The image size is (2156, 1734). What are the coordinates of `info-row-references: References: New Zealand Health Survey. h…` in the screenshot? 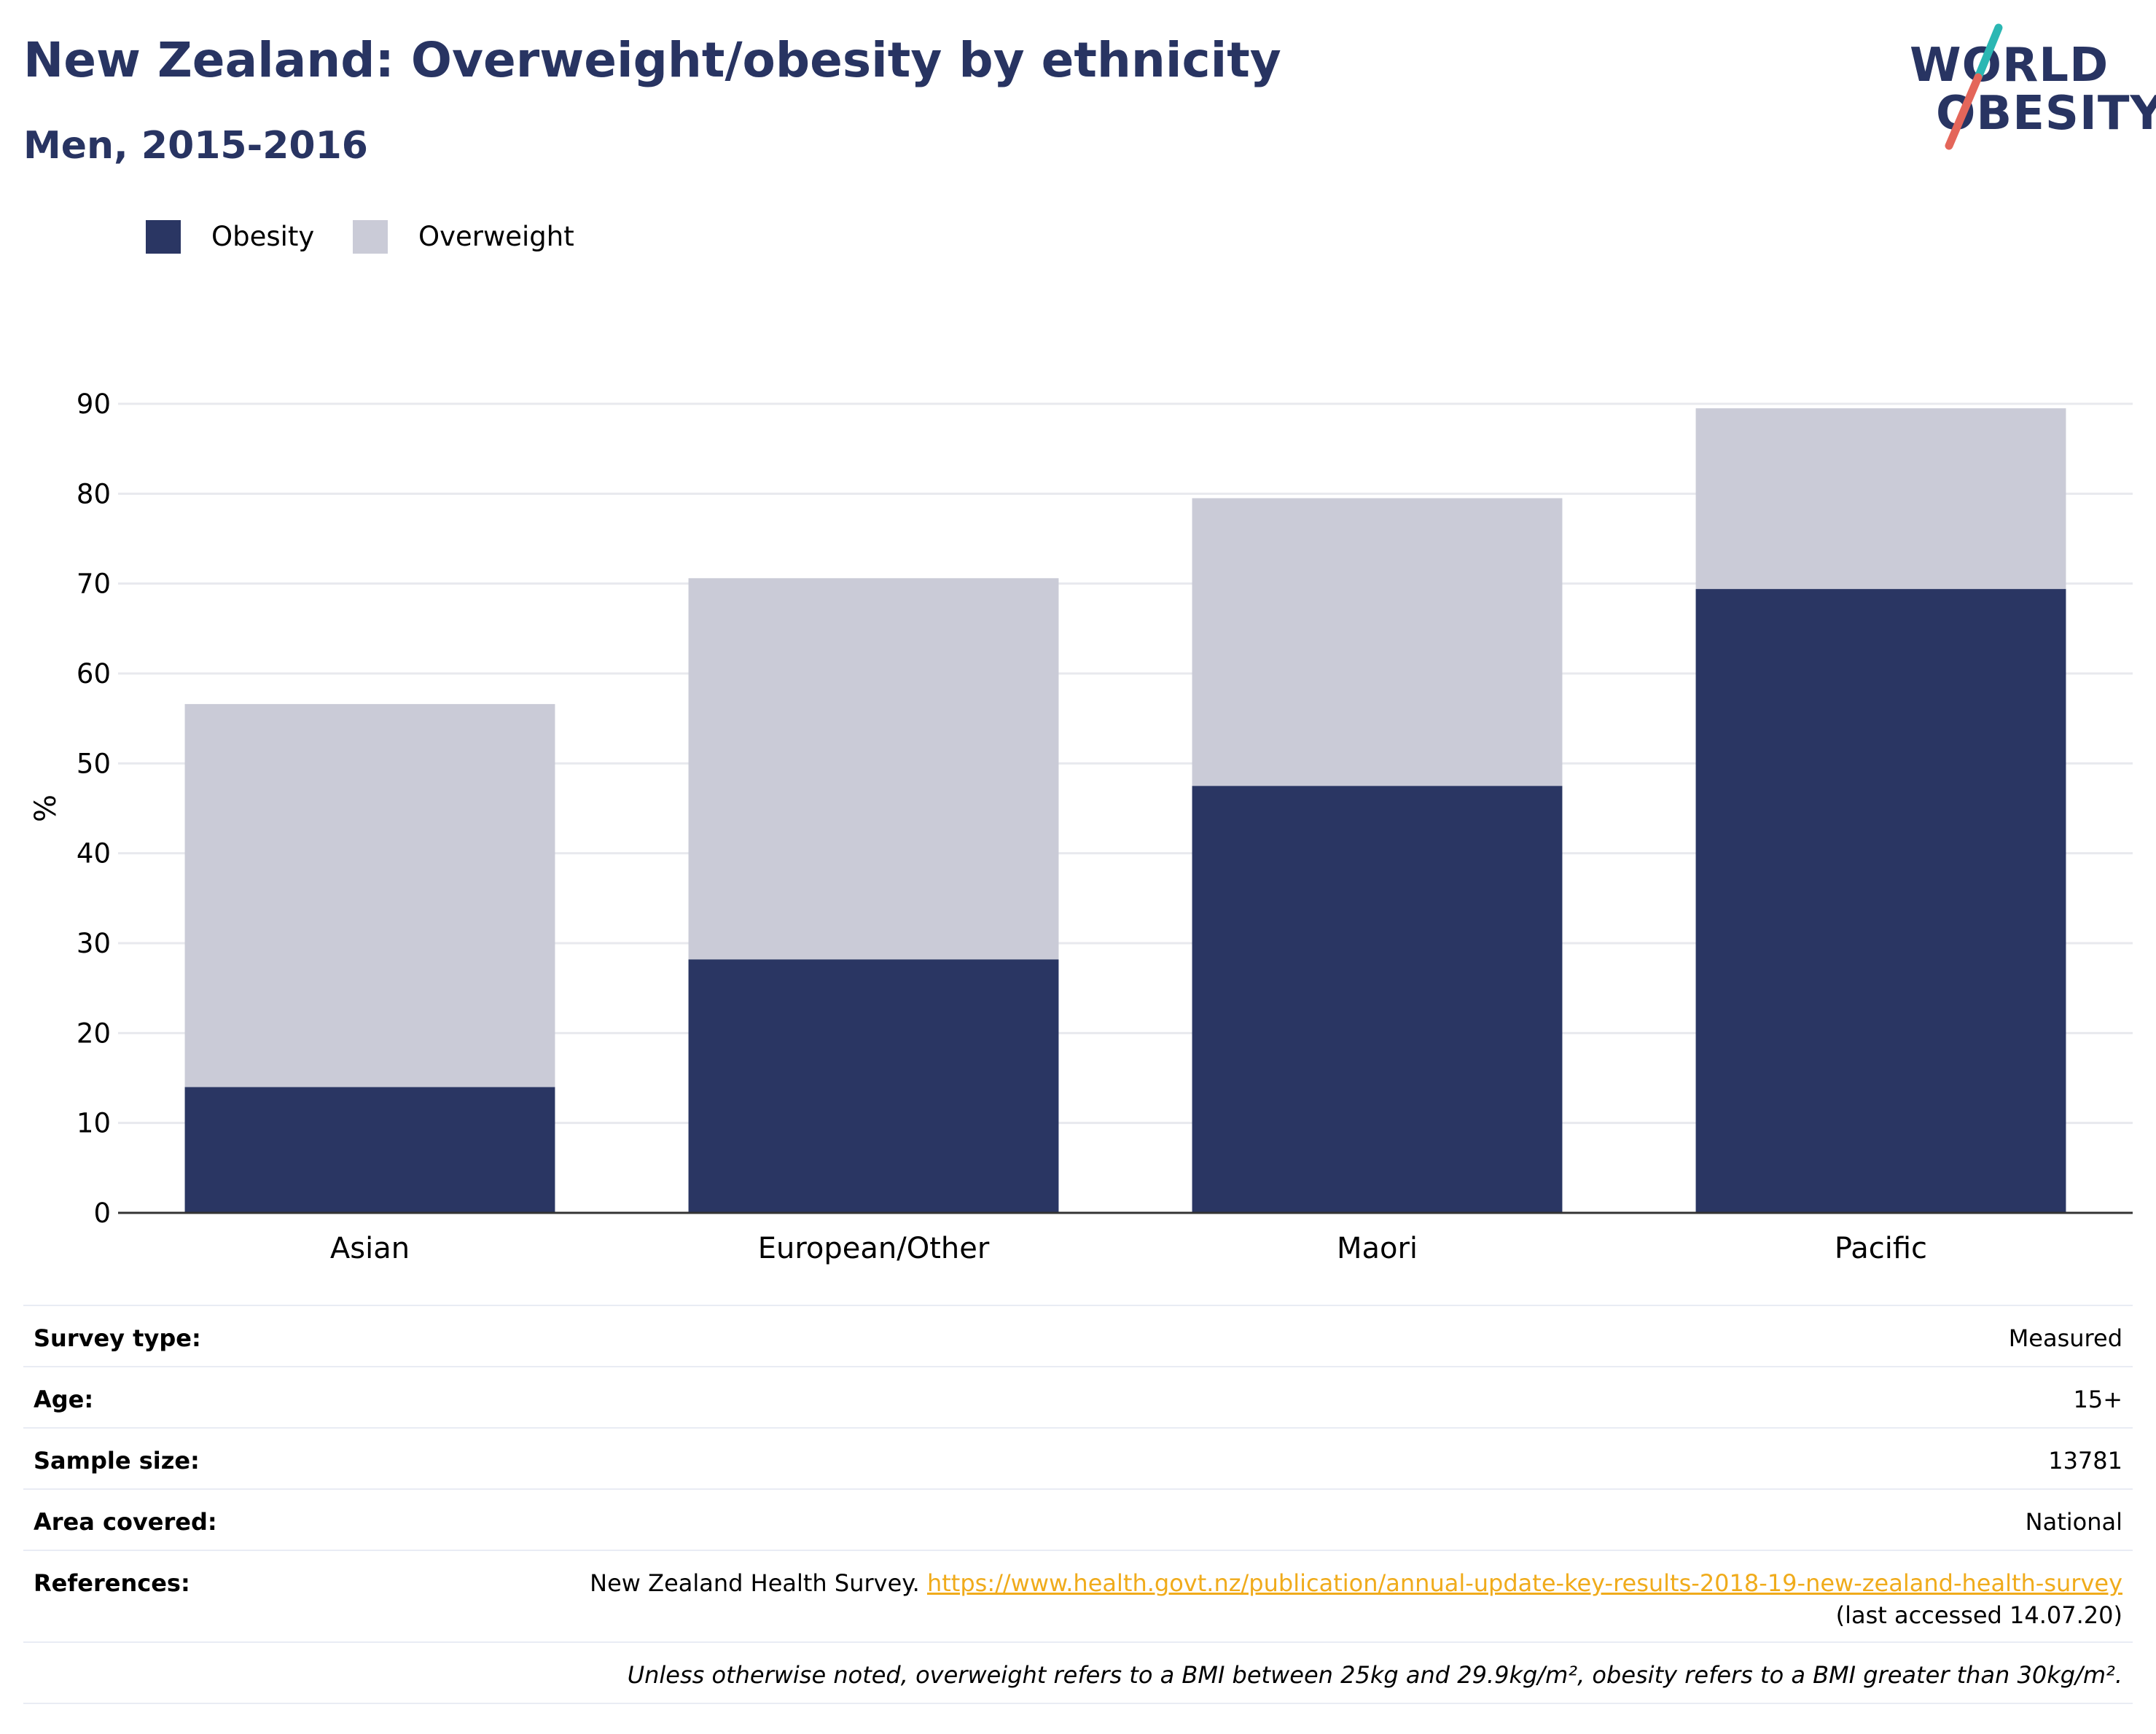 It's located at (1078, 1597).